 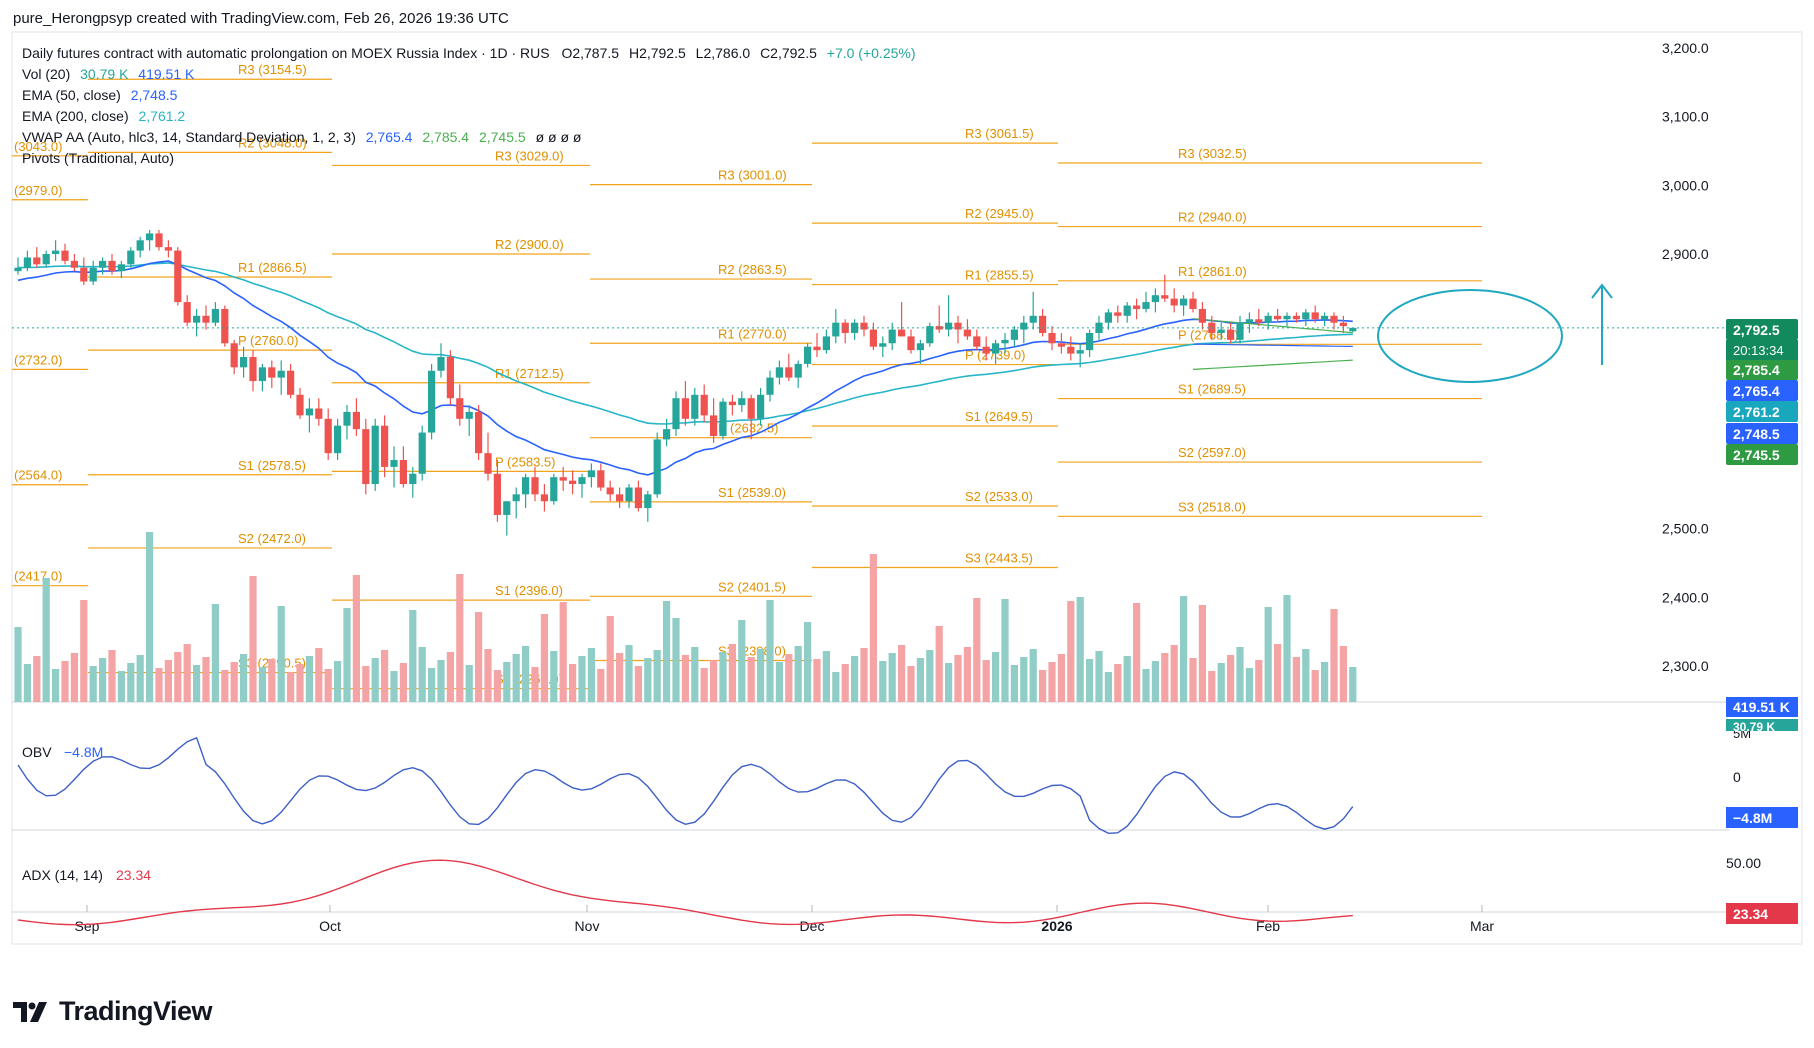 I want to click on pivot-label: S3 (2518.0), so click(x=1212, y=506).